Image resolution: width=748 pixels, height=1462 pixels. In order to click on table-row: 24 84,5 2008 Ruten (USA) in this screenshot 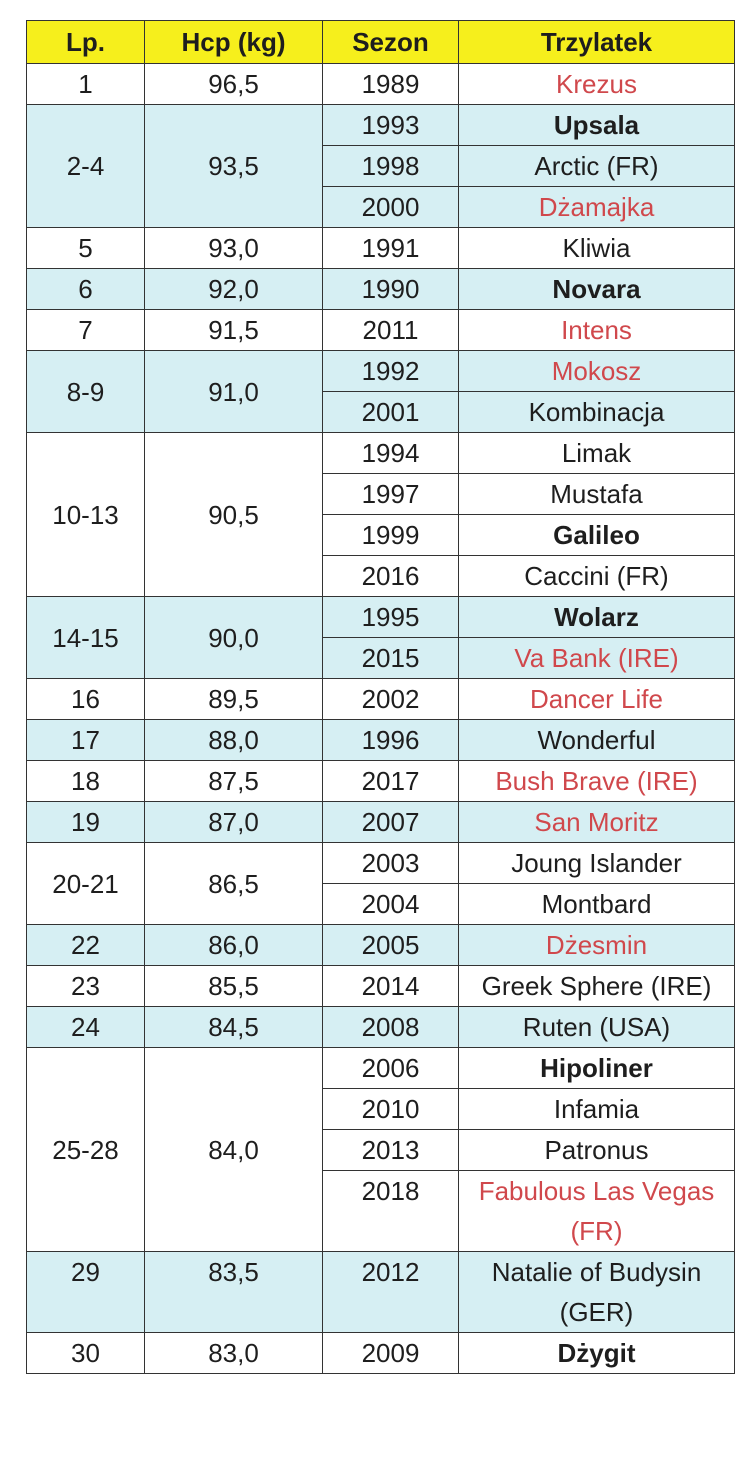, I will do `click(380, 1027)`.